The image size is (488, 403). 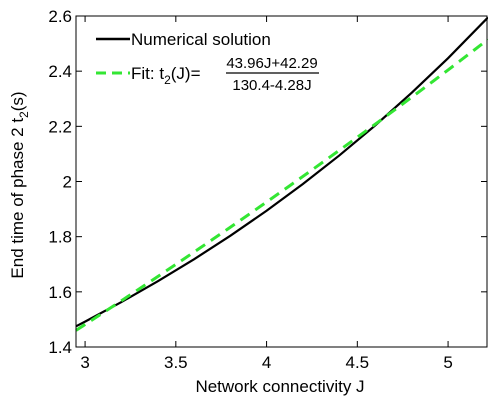 What do you see at coordinates (60, 347) in the screenshot?
I see `y-tick-label: 1.4` at bounding box center [60, 347].